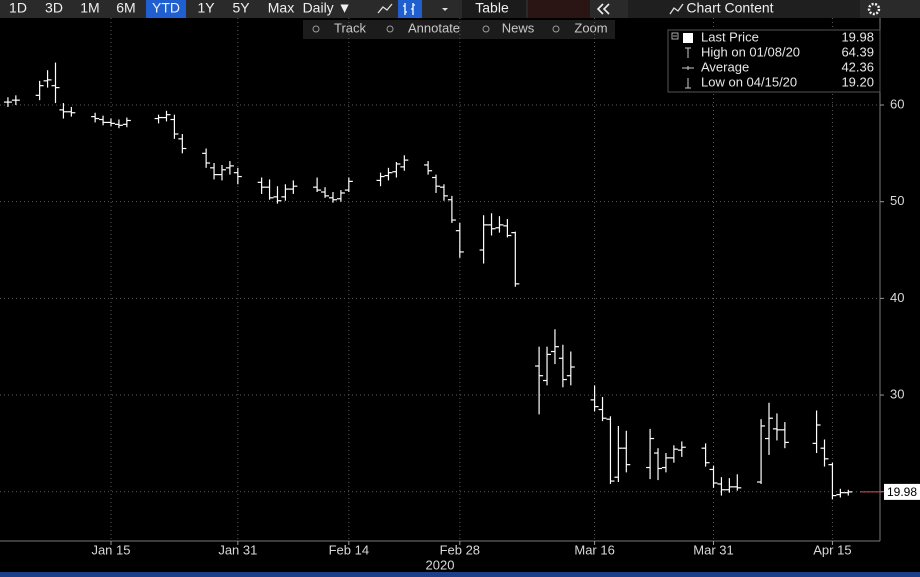  I want to click on last-price-tag-label: 19.98, so click(902, 492).